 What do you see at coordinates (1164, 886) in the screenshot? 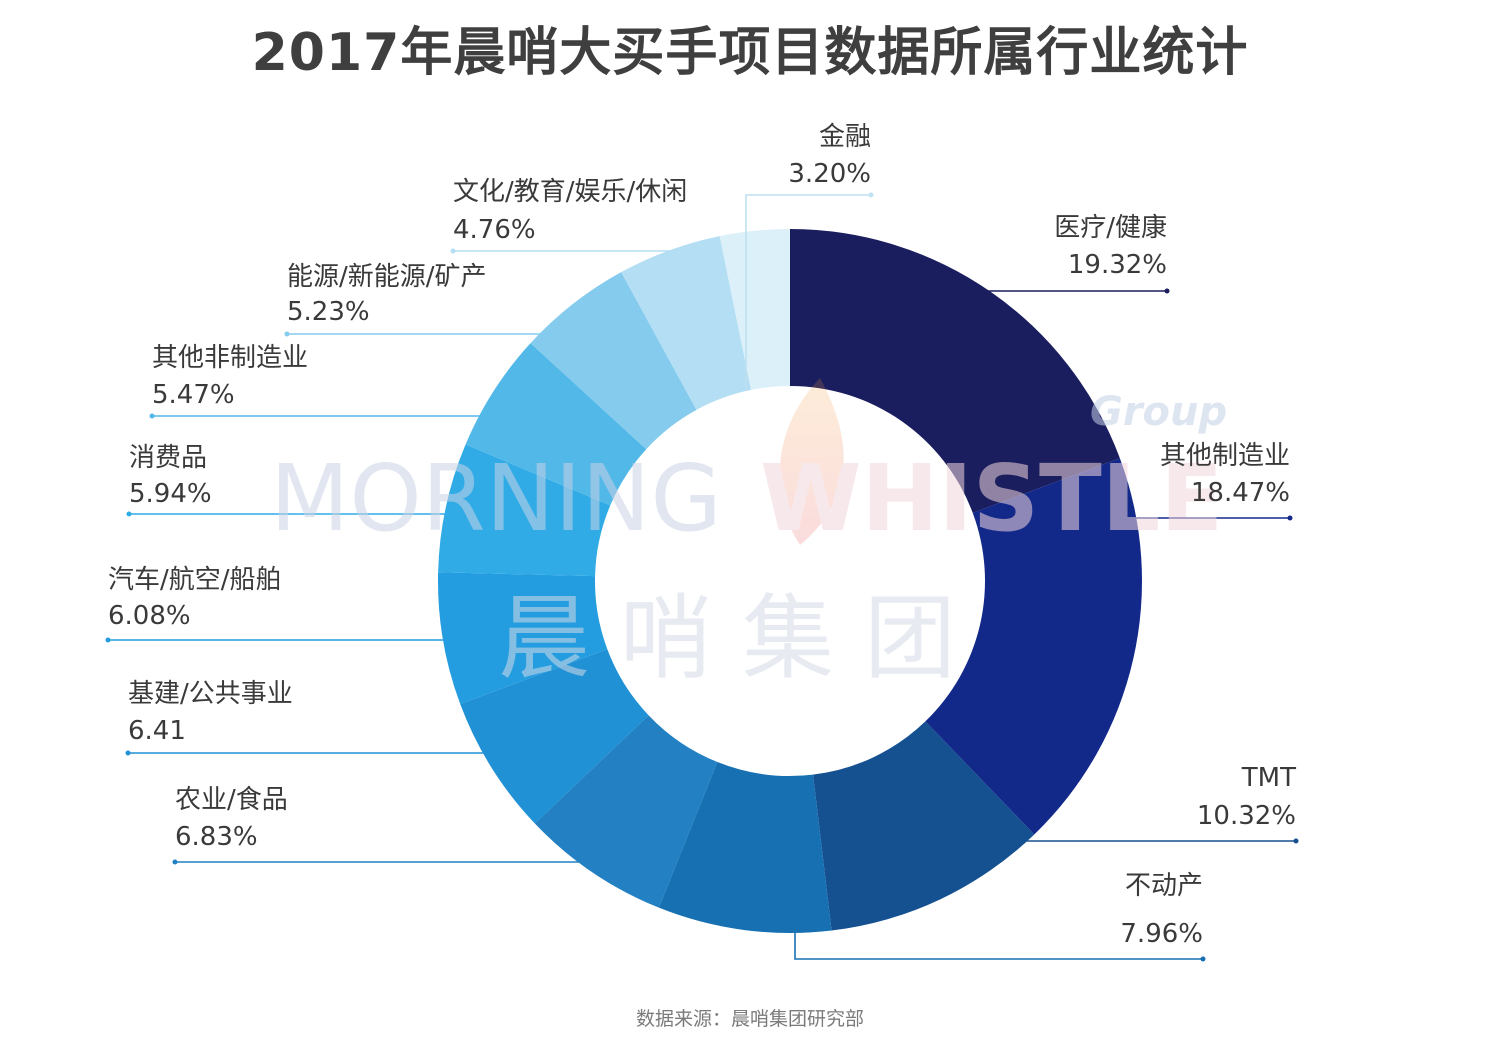
I see `slice-name-label: 不动产` at bounding box center [1164, 886].